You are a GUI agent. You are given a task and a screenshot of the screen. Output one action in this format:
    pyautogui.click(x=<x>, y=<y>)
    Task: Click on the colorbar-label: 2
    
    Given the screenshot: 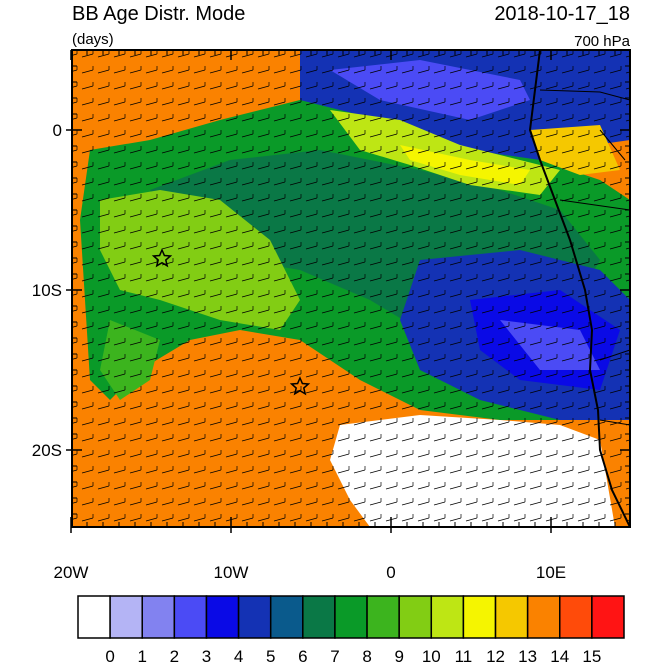 What is the action you would take?
    pyautogui.click(x=174, y=656)
    